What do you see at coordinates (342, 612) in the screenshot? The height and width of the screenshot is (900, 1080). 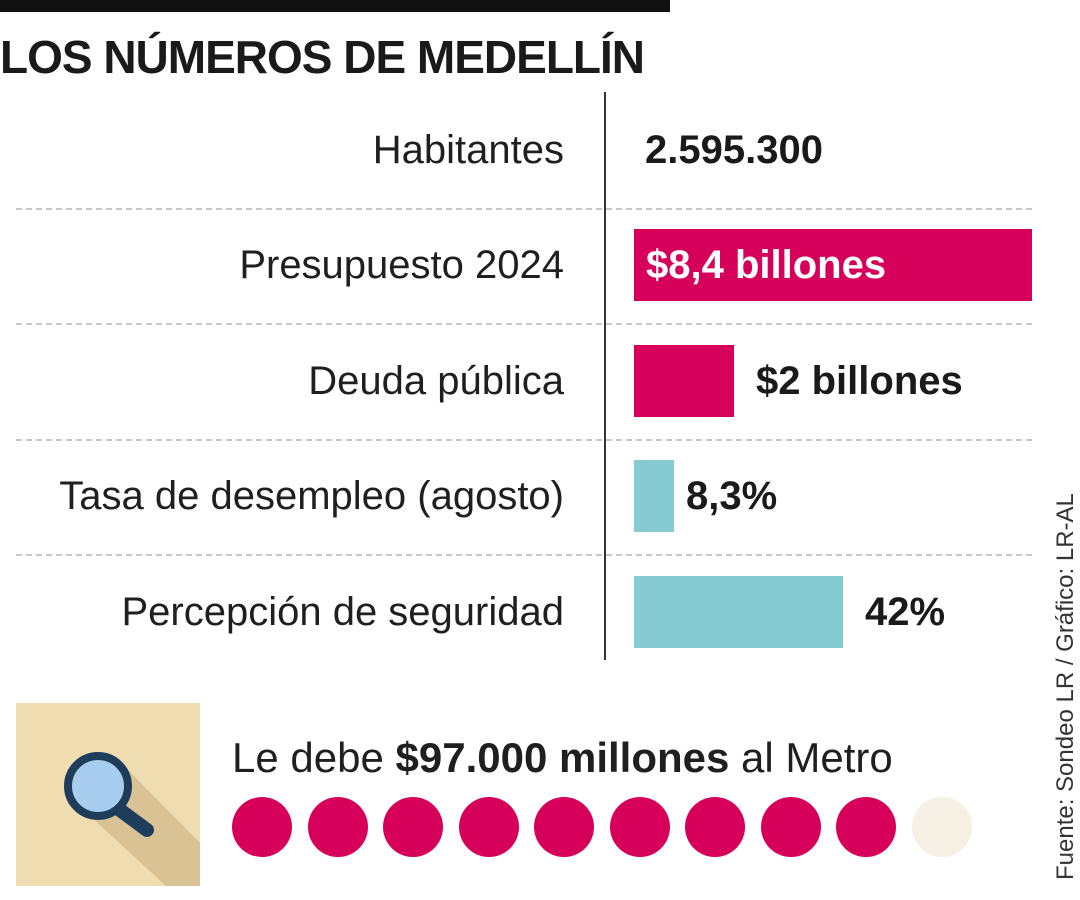 I see `row-label: Percepción de seguridad` at bounding box center [342, 612].